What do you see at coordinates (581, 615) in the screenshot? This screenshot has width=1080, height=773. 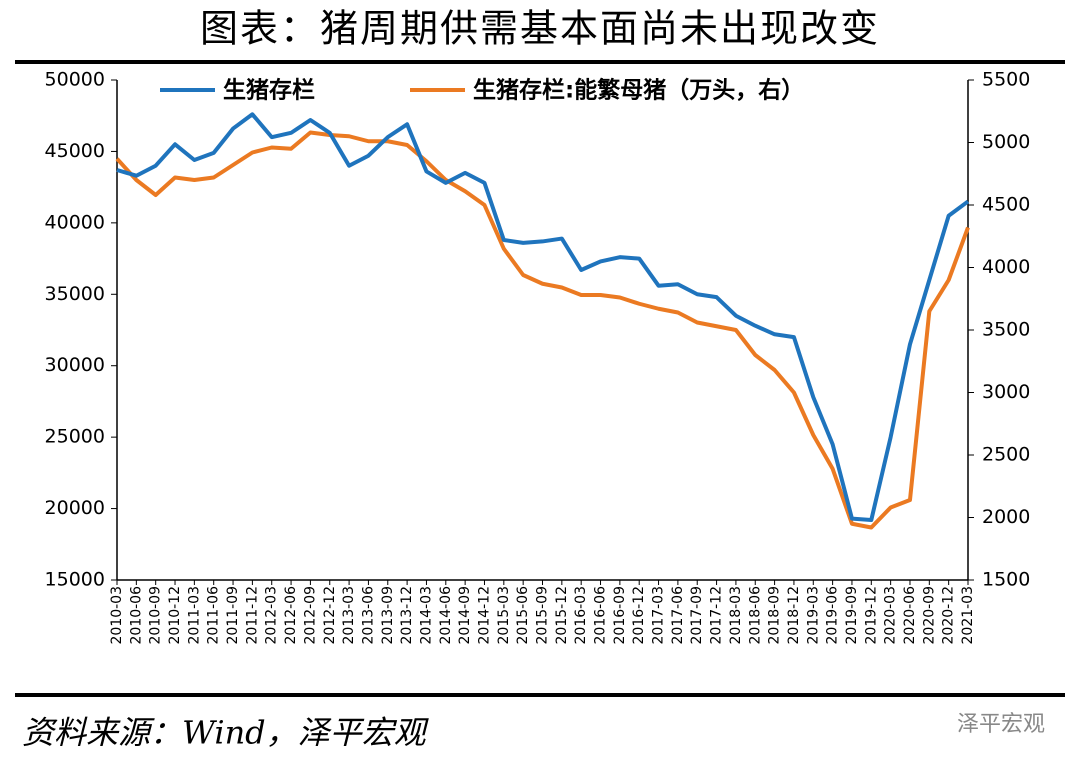 I see `x-tick-label: 2016-03` at bounding box center [581, 615].